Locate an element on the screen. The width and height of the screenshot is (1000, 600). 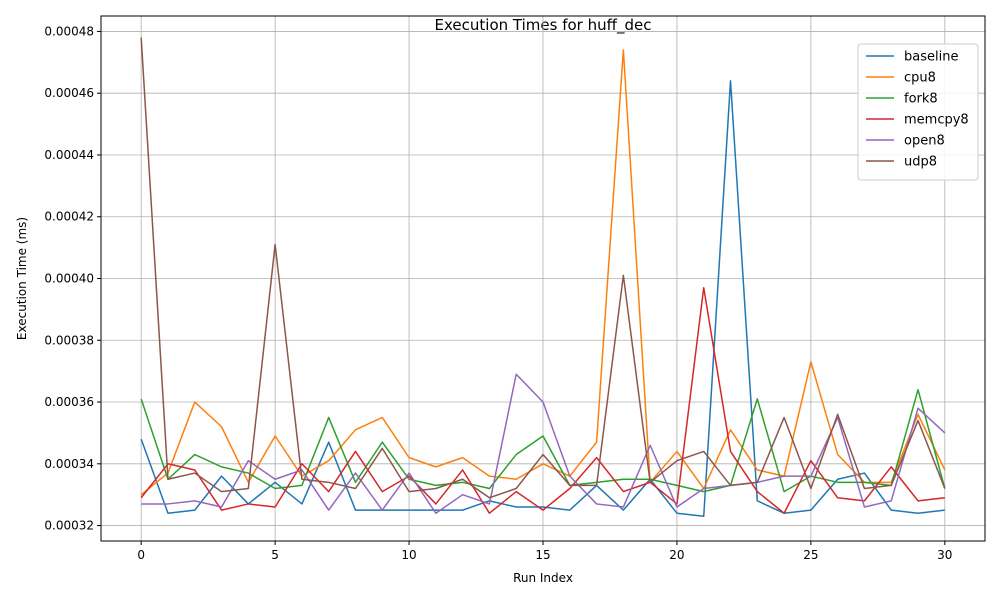
legend: baseline cpu8 fork8 memcpy8 open8 udp8 is located at coordinates (918, 112).